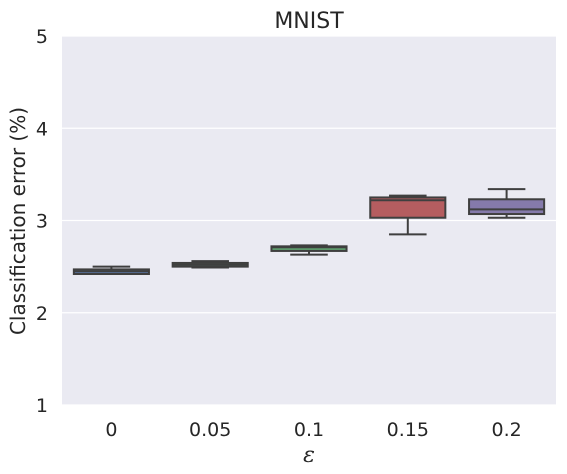 This screenshot has width=567, height=474. I want to click on y-tick-labels: 1 2 3 4 5, so click(42, 221).